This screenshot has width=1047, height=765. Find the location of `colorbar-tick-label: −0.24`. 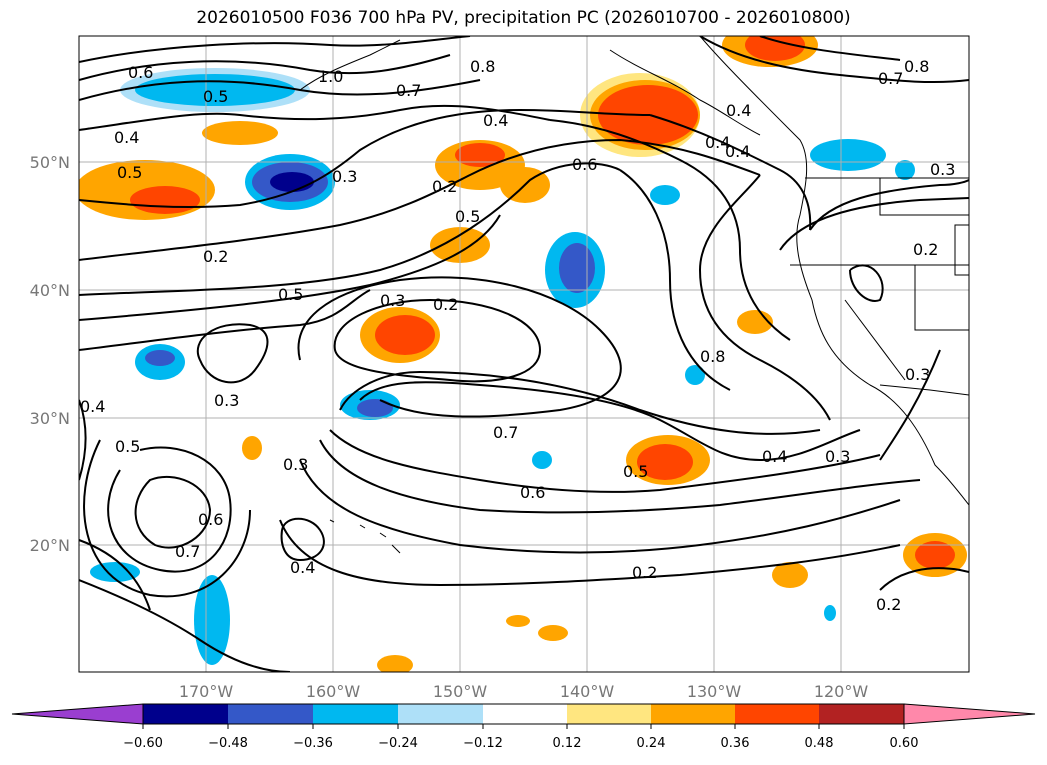

colorbar-tick-label: −0.24 is located at coordinates (398, 743).